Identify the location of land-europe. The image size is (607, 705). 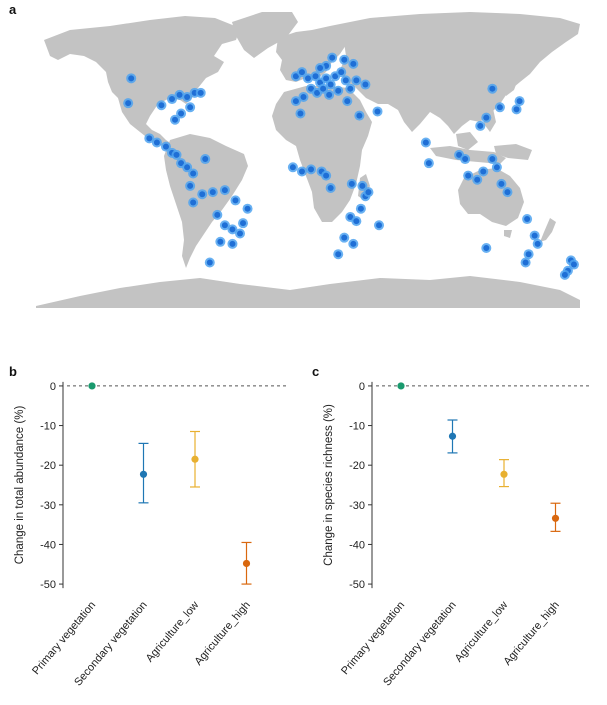
(312, 54).